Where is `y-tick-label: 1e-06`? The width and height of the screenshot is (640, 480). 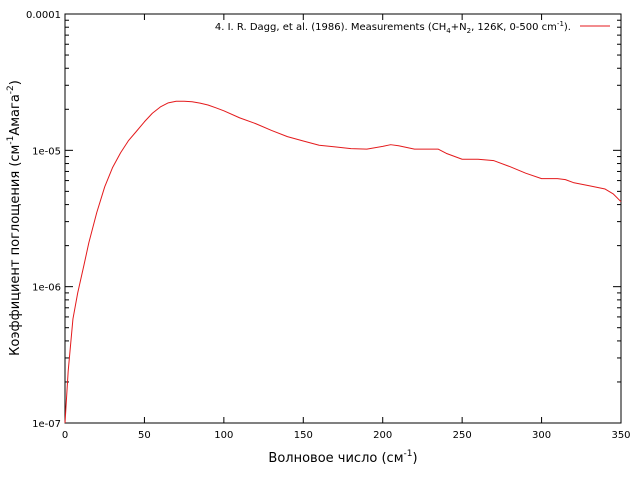
y-tick-label: 1e-06 is located at coordinates (46, 288).